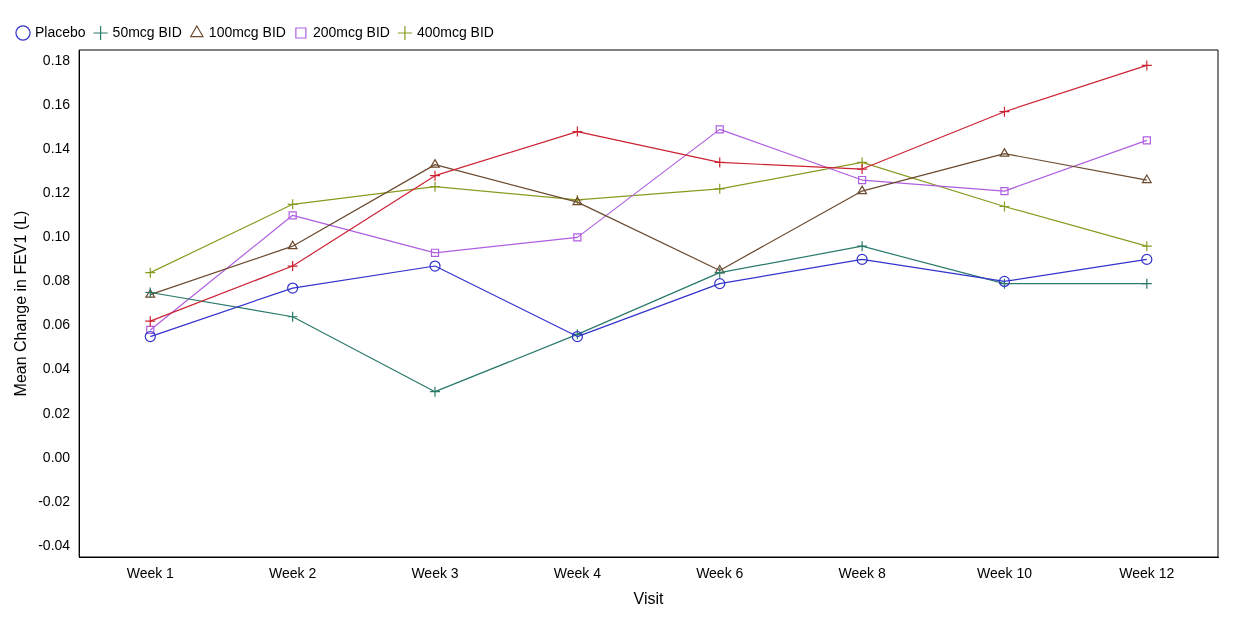 This screenshot has height=625, width=1248. Describe the element at coordinates (56, 280) in the screenshot. I see `y-tick-label: 0.08` at that location.